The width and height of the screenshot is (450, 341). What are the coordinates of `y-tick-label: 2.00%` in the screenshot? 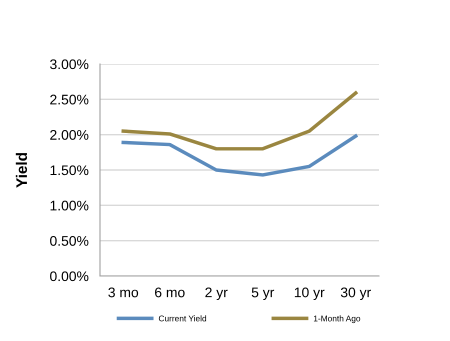 It's located at (69, 135).